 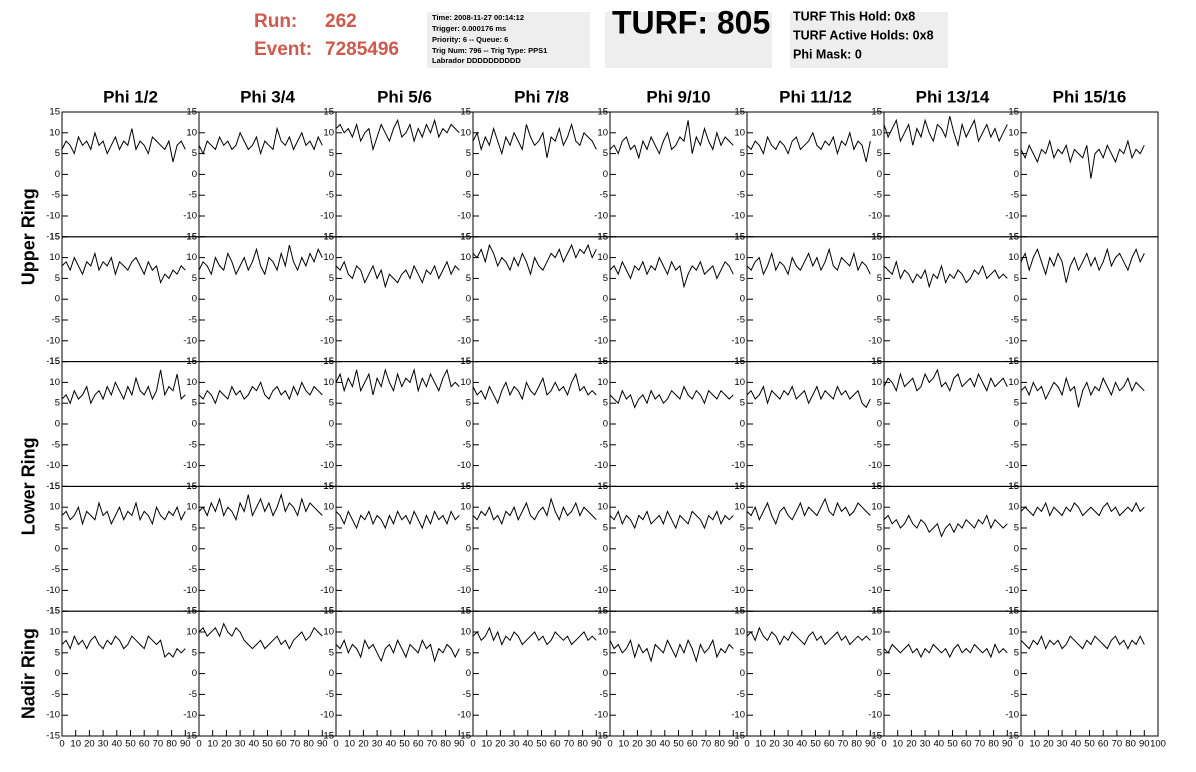 I want to click on column-header: Phi 15/16, so click(x=1090, y=96).